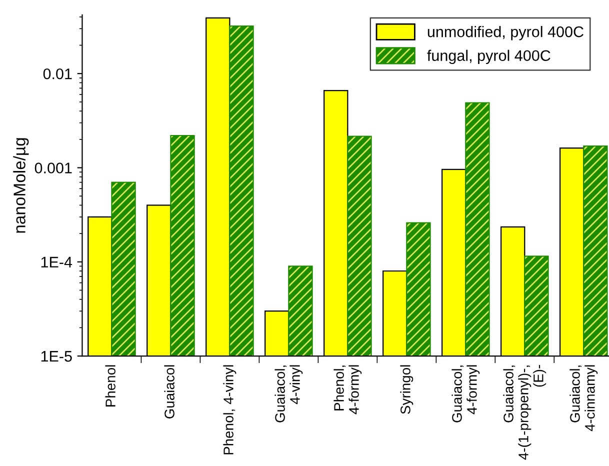  Describe the element at coordinates (506, 33) in the screenshot. I see `legend-label: unmodified, pyrol 400C` at that location.